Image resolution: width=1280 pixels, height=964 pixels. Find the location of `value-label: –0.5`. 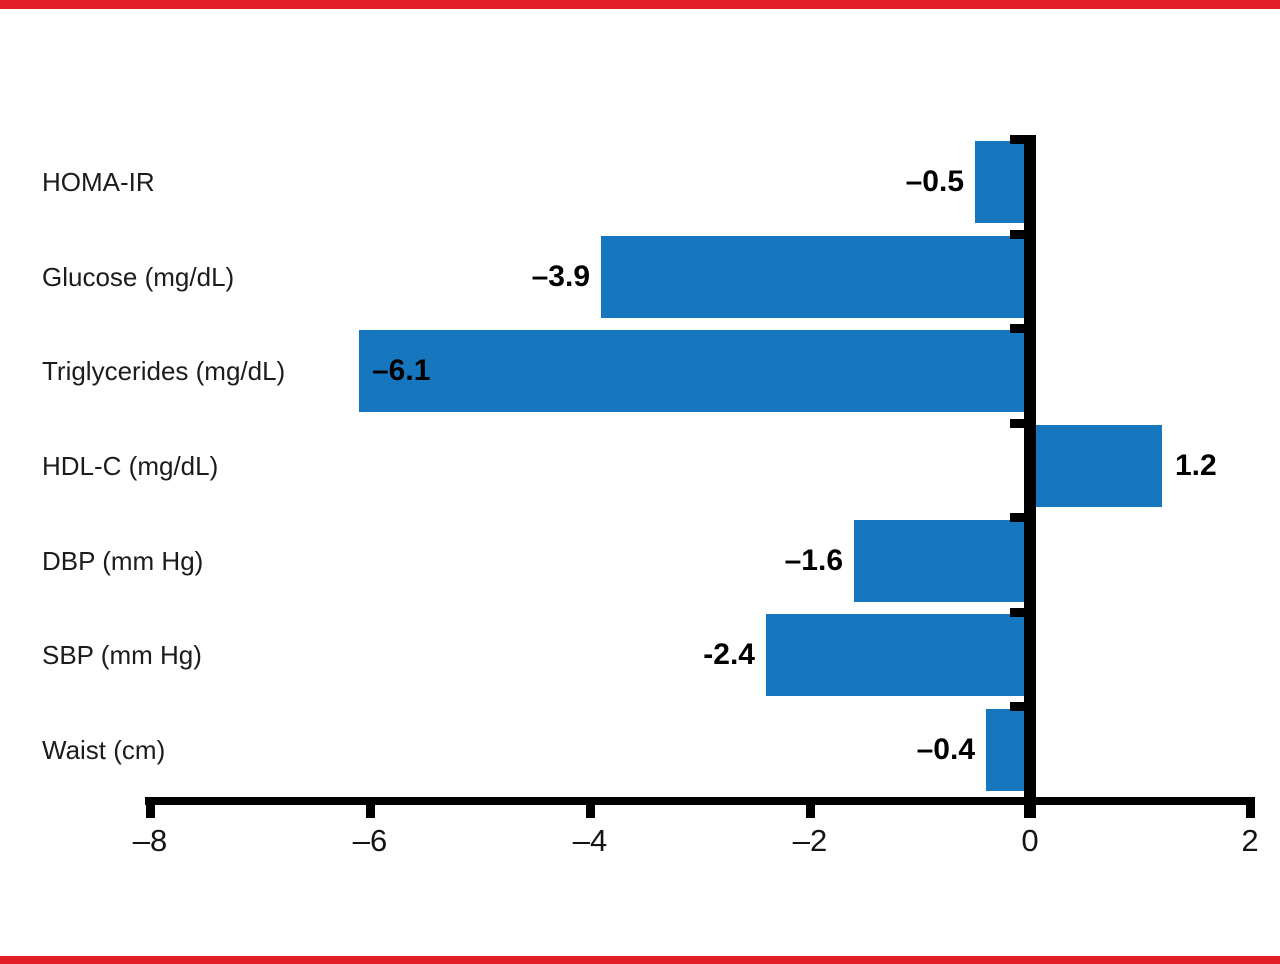

value-label: –0.5 is located at coordinates (934, 182).